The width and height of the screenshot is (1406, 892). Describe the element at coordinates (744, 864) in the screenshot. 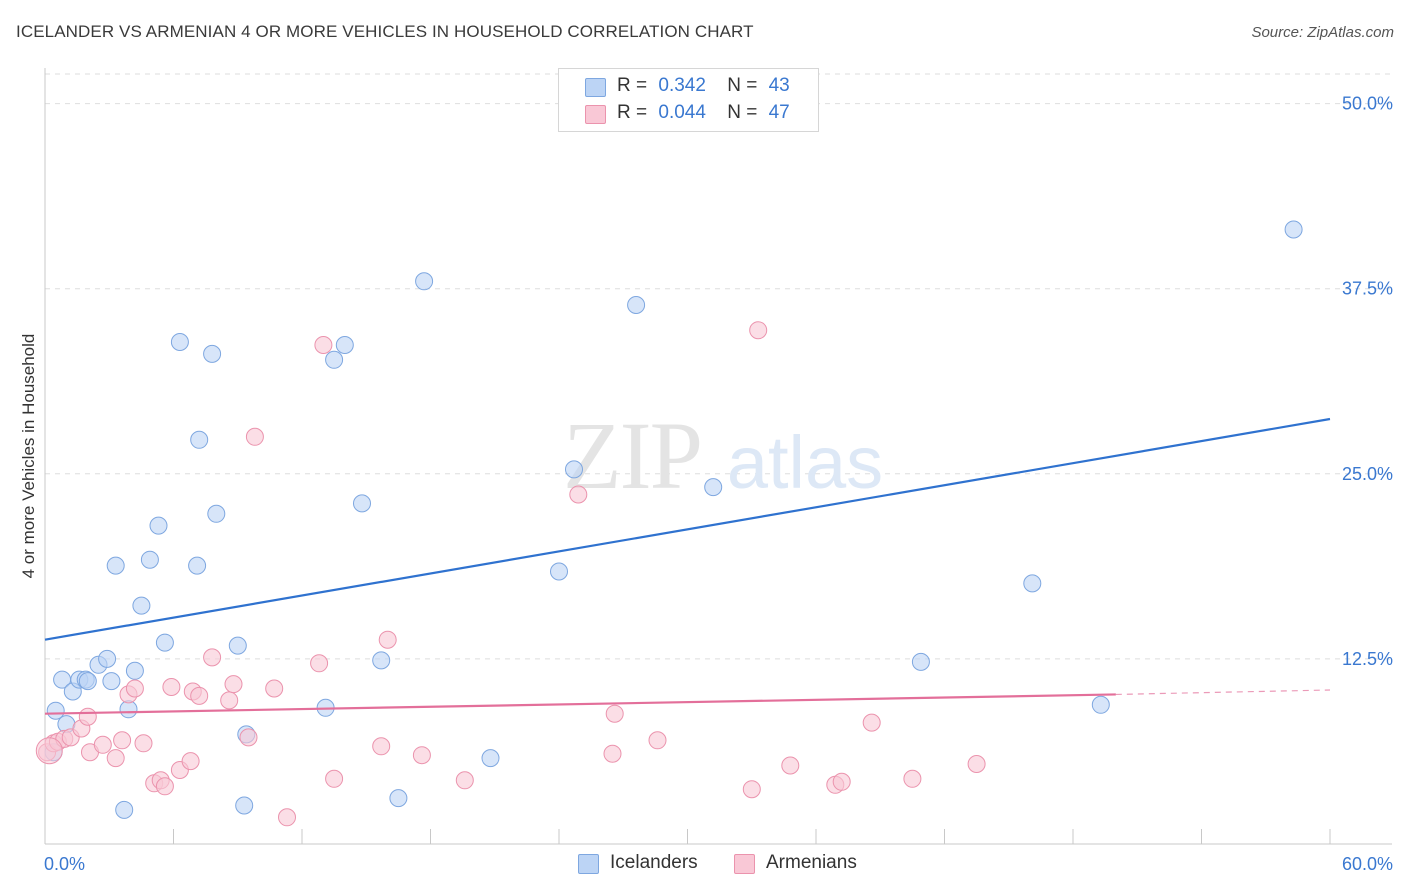

I see `bottom-legend-swatch-pink` at that location.